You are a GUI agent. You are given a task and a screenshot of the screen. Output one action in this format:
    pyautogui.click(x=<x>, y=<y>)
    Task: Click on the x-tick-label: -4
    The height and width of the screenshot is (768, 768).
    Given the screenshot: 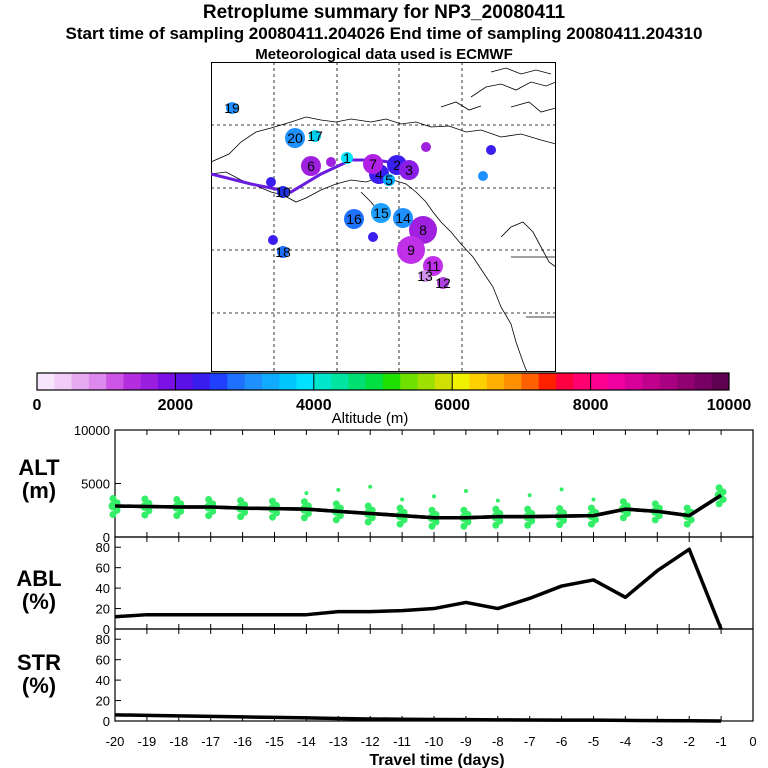 What is the action you would take?
    pyautogui.click(x=626, y=741)
    